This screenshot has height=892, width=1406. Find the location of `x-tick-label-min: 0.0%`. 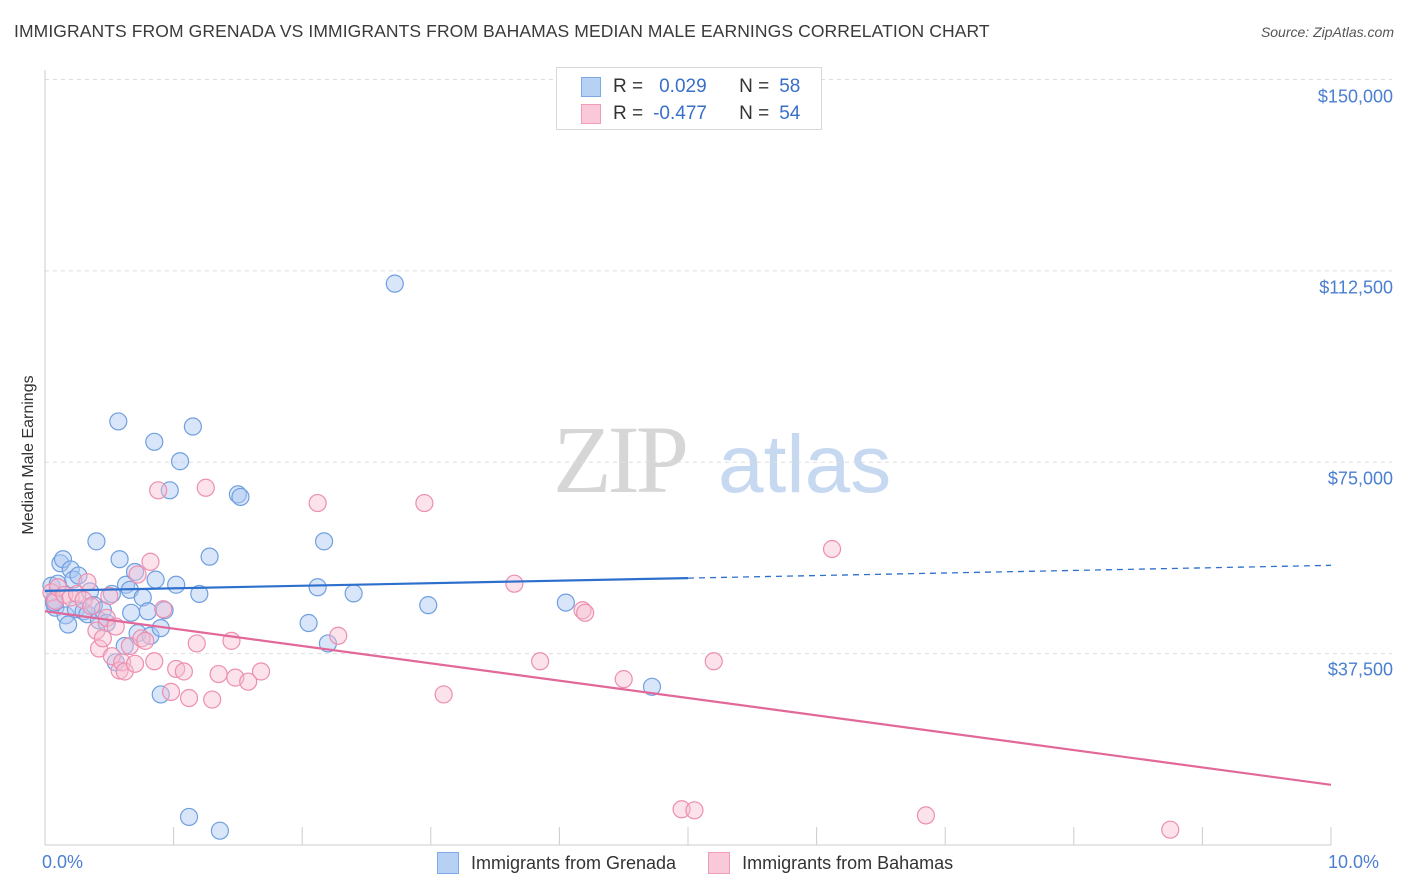

x-tick-label-min: 0.0% is located at coordinates (63, 862).